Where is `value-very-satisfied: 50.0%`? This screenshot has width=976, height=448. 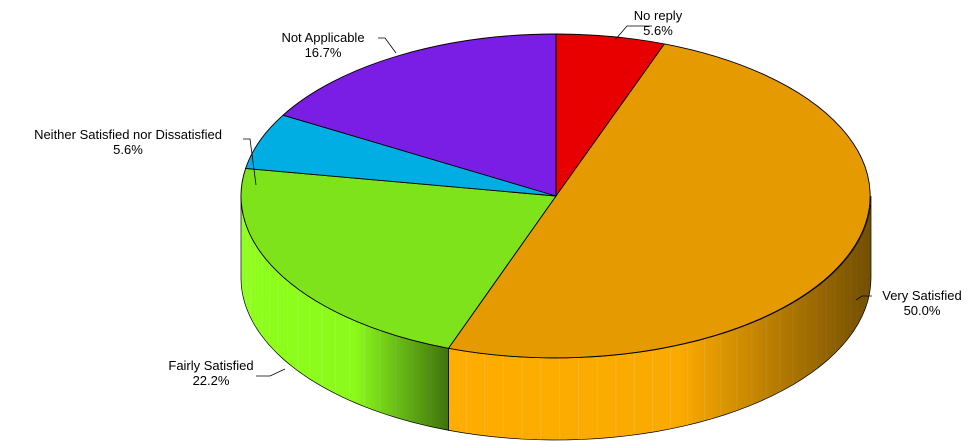 value-very-satisfied: 50.0% is located at coordinates (922, 310).